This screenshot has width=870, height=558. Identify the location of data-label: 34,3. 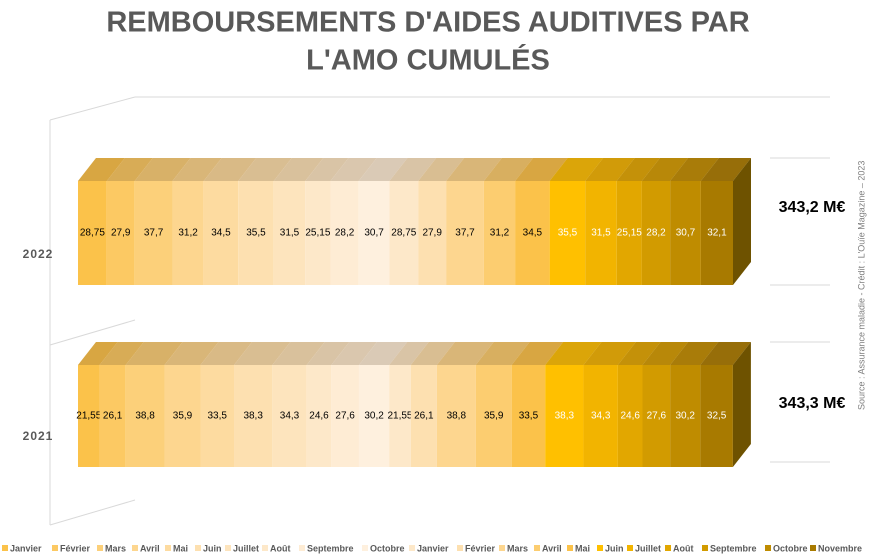
(290, 416).